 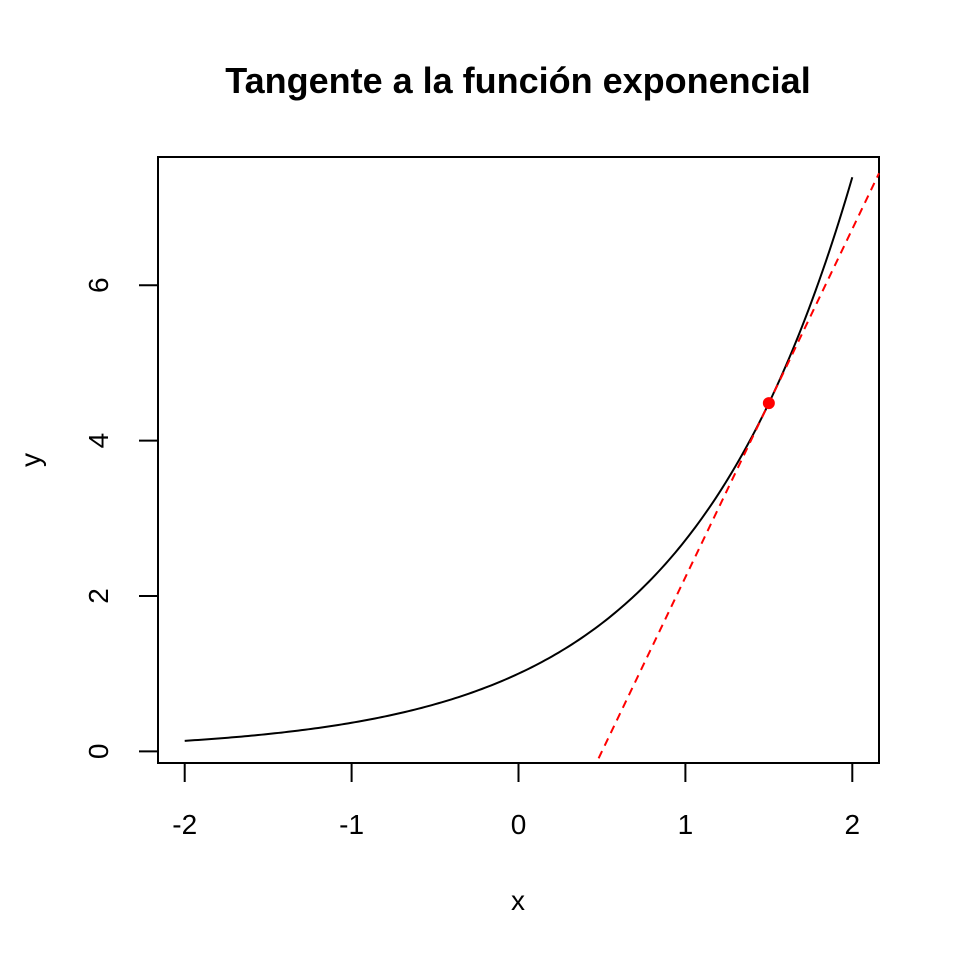 I want to click on chart-title: Tangente a la función exponencial, so click(x=517, y=80).